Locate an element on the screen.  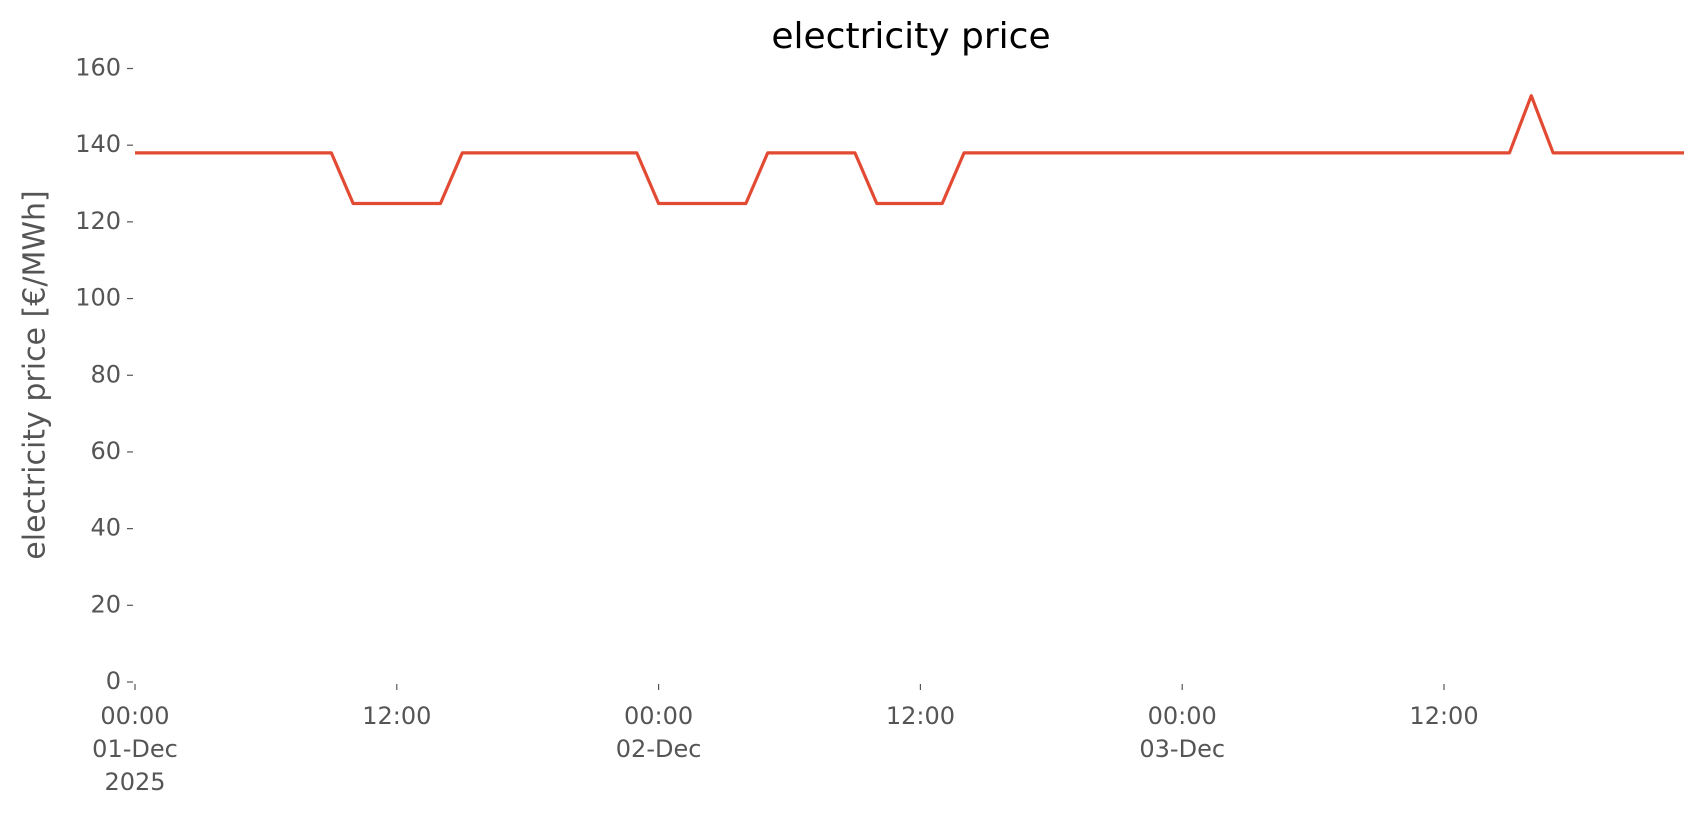
x-tick-label-line: 03-Dec is located at coordinates (1182, 749).